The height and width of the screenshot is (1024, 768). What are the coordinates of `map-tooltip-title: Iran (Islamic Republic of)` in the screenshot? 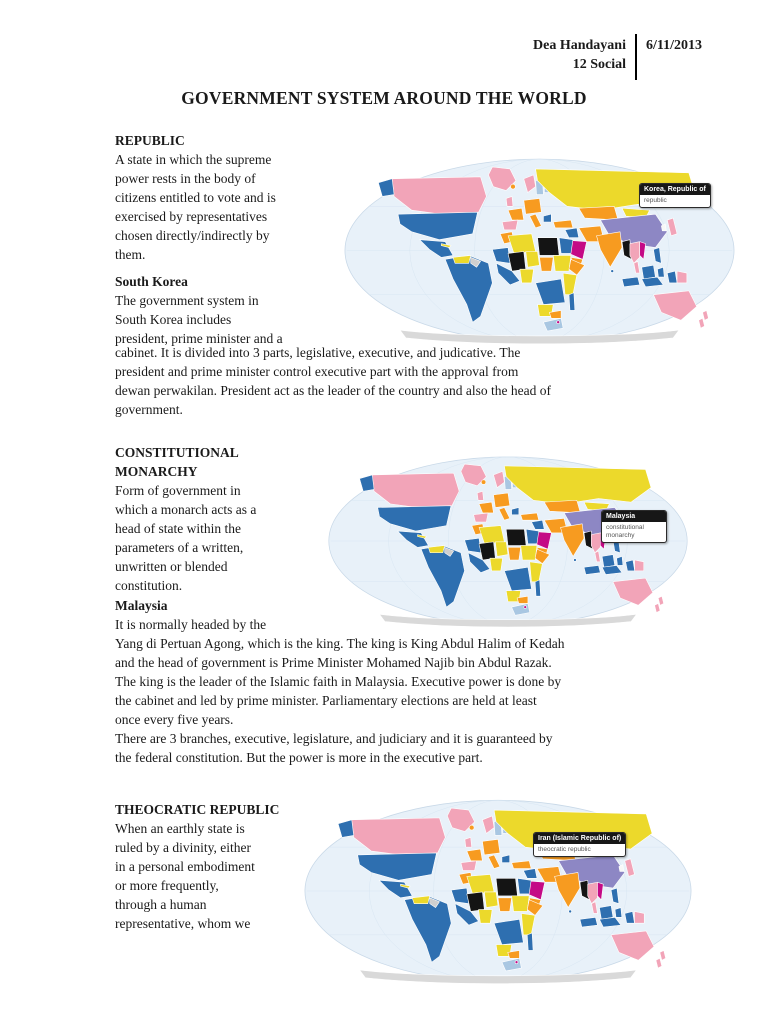 It's located at (580, 839).